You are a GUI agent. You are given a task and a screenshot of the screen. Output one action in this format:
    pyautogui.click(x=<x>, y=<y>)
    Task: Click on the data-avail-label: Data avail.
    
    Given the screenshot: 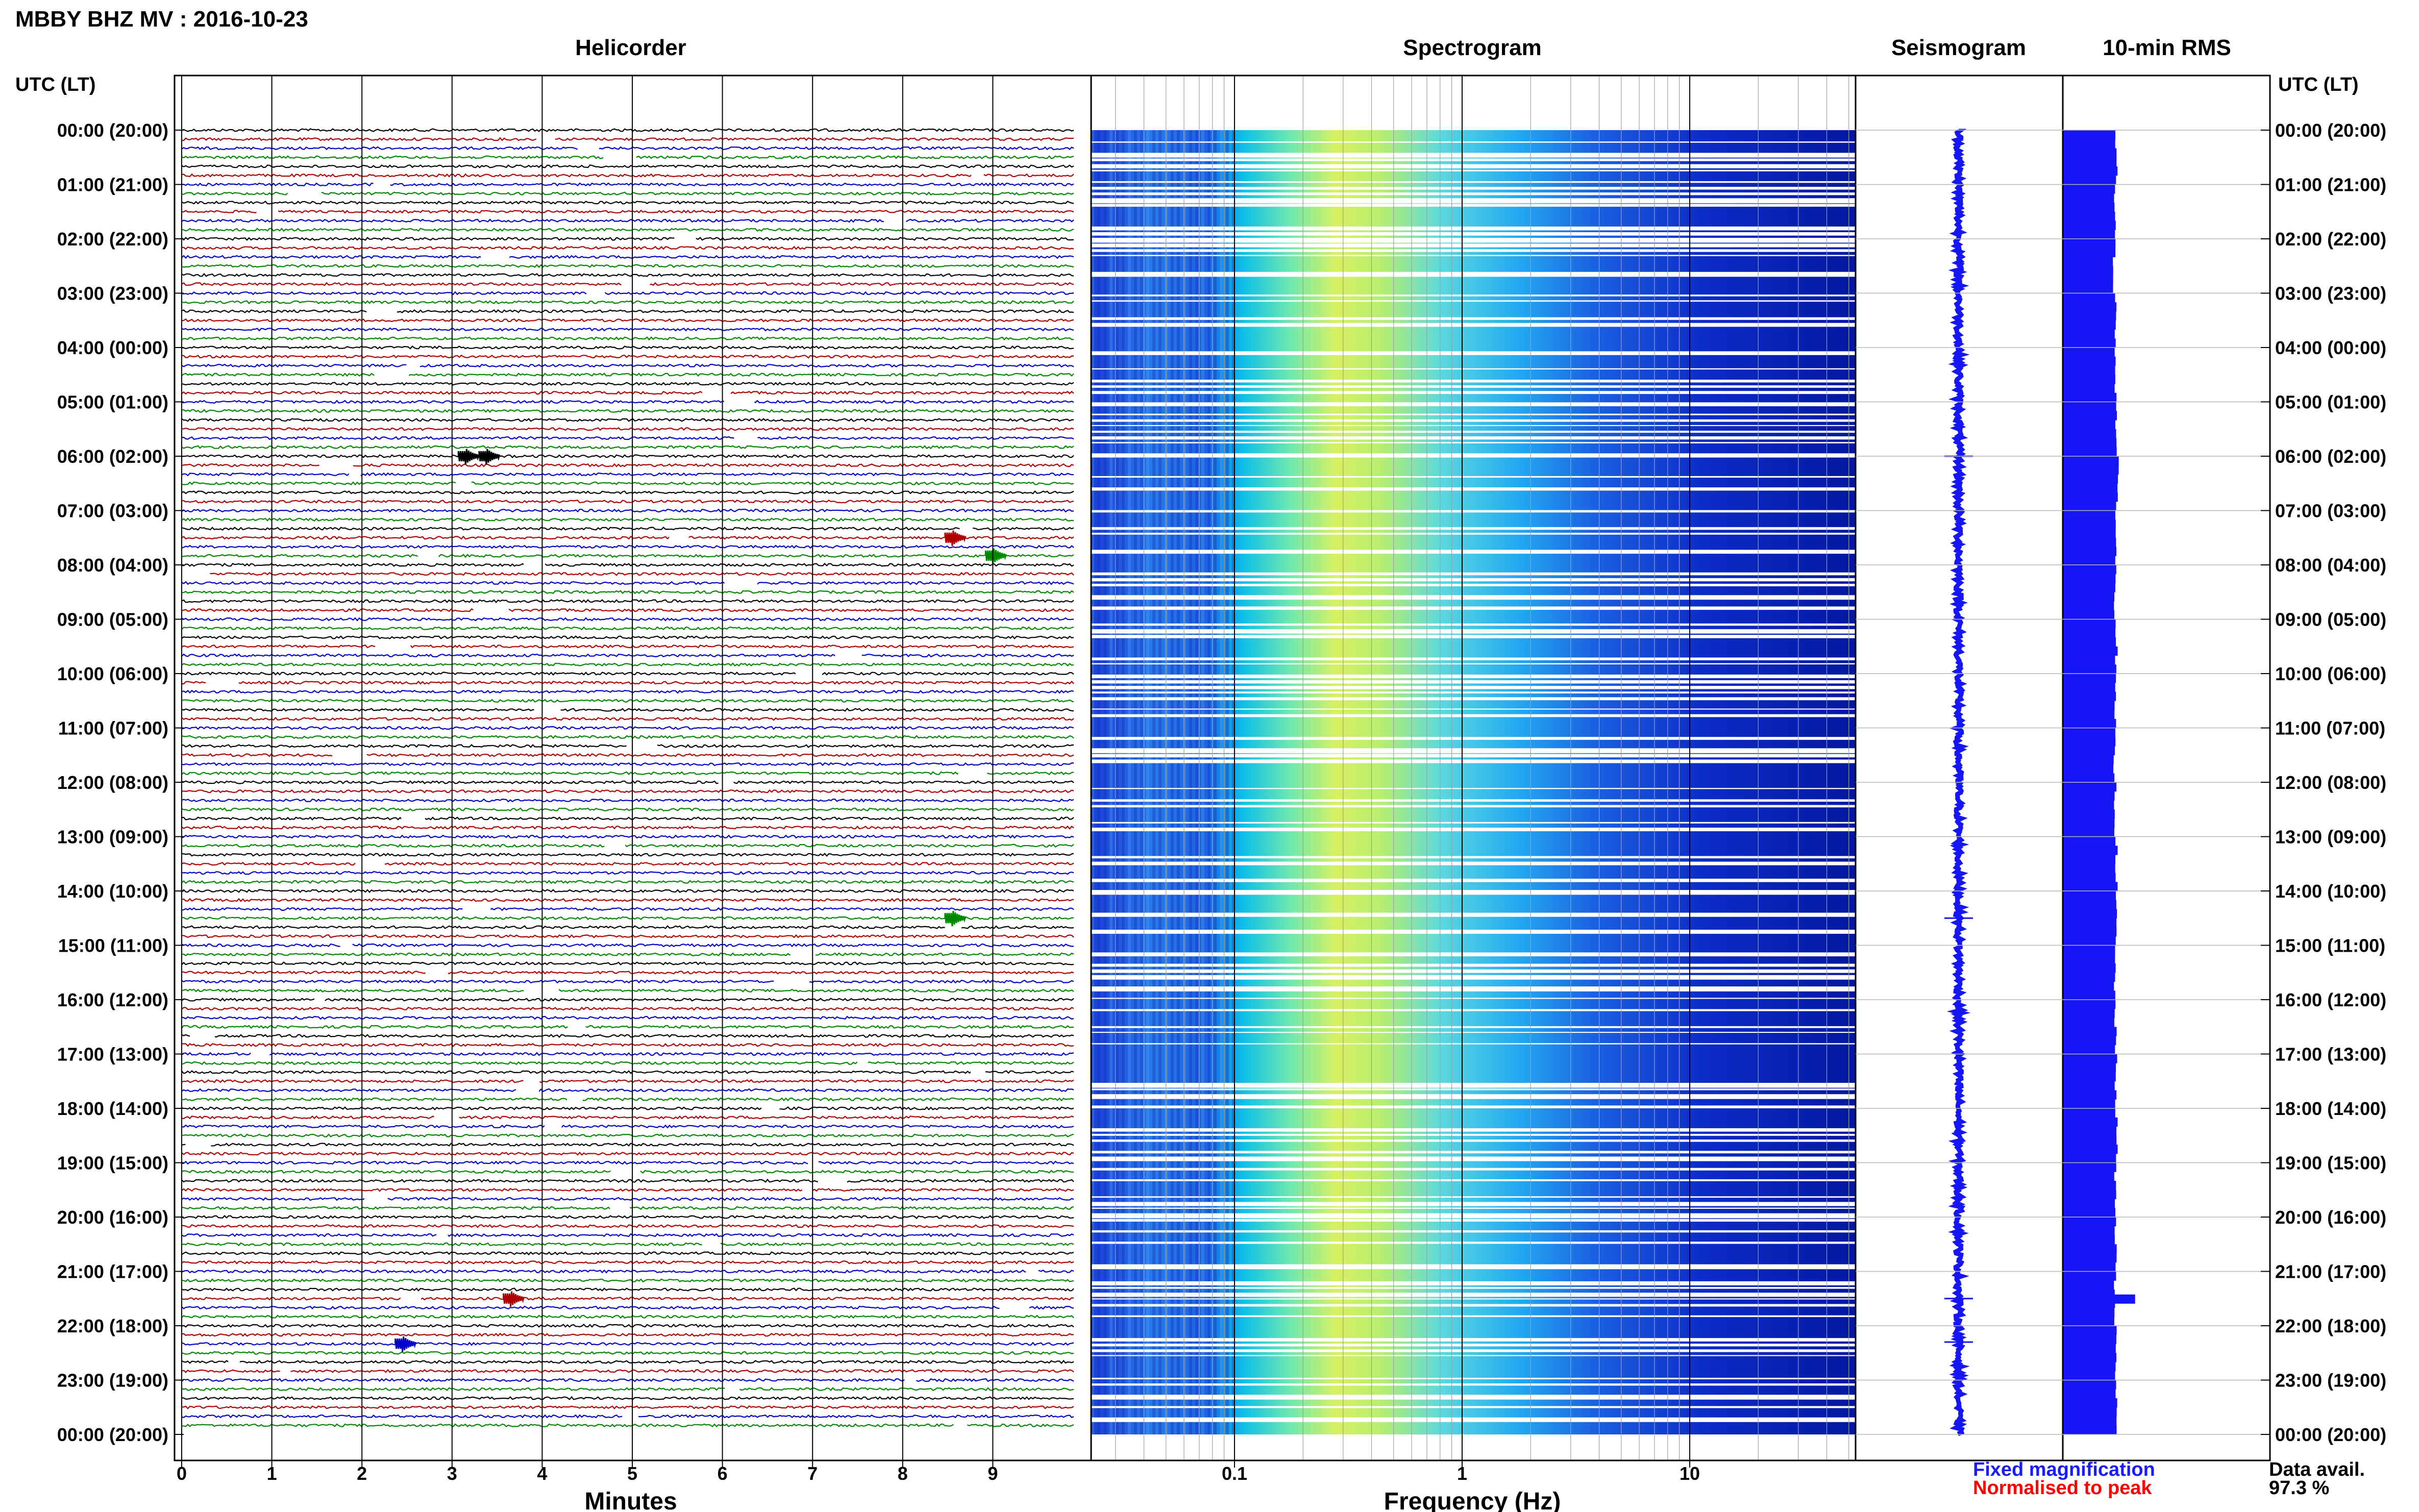 What is the action you would take?
    pyautogui.click(x=2317, y=1469)
    